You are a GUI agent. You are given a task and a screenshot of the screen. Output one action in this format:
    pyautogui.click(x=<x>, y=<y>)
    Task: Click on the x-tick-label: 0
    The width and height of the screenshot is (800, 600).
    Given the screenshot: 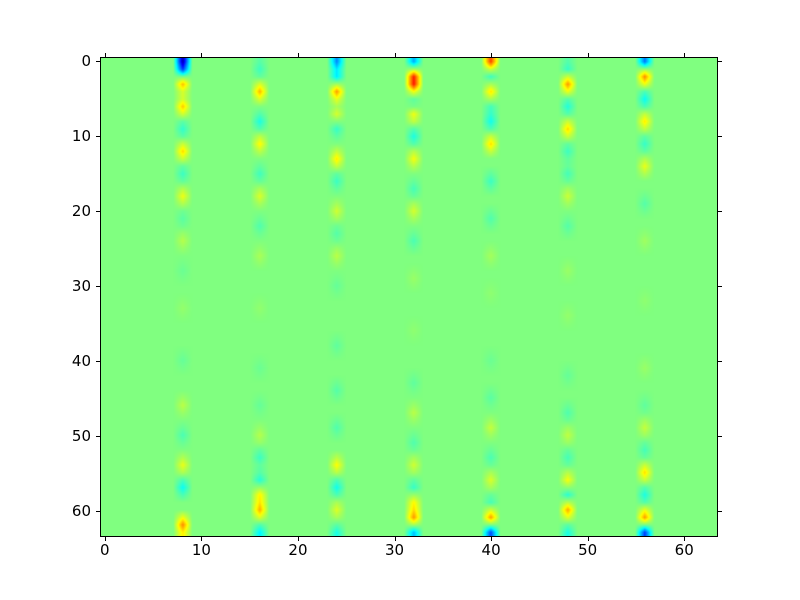 What is the action you would take?
    pyautogui.click(x=105, y=550)
    